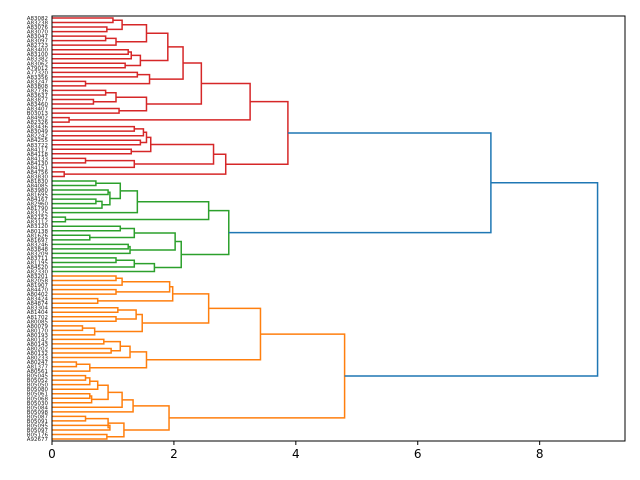  Describe the element at coordinates (37, 146) in the screenshot. I see `leaf-label: A83722` at that location.